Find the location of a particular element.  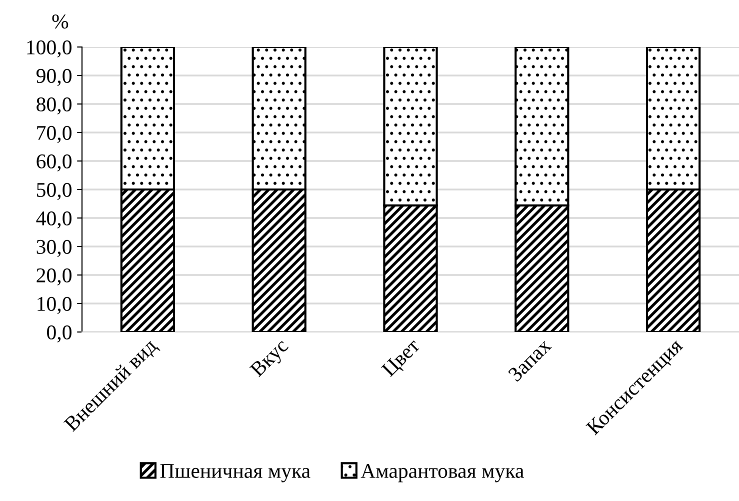

legend-label: Пшеничная мука is located at coordinates (235, 473).